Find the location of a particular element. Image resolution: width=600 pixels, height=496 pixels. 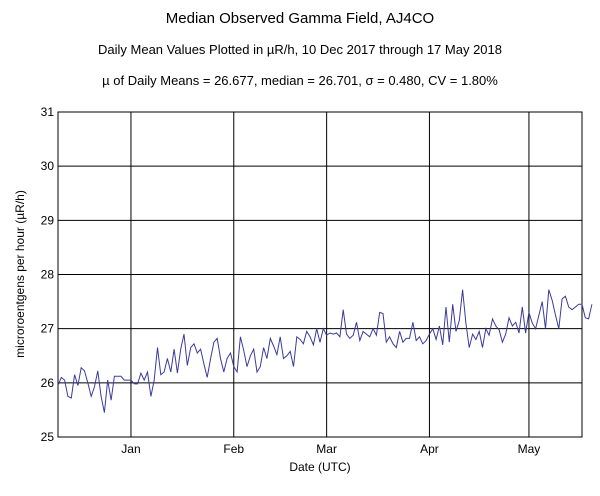

y-tick-label: 29 is located at coordinates (48, 220).